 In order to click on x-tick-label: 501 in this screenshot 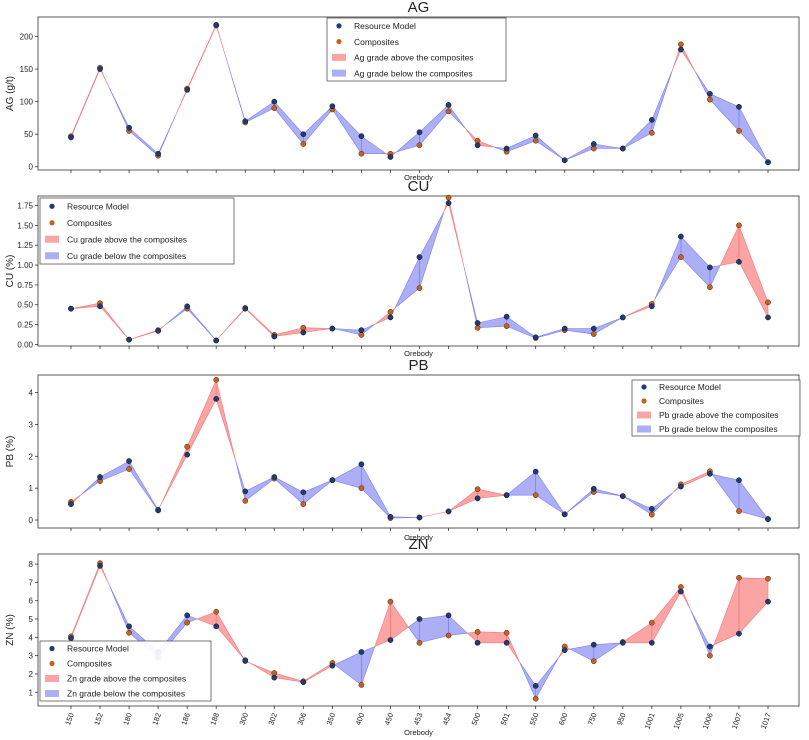, I will do `click(505, 719)`.